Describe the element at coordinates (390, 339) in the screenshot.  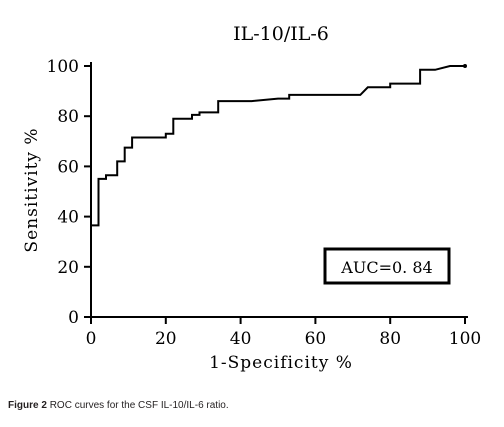
I see `x-tick-label: 80` at that location.